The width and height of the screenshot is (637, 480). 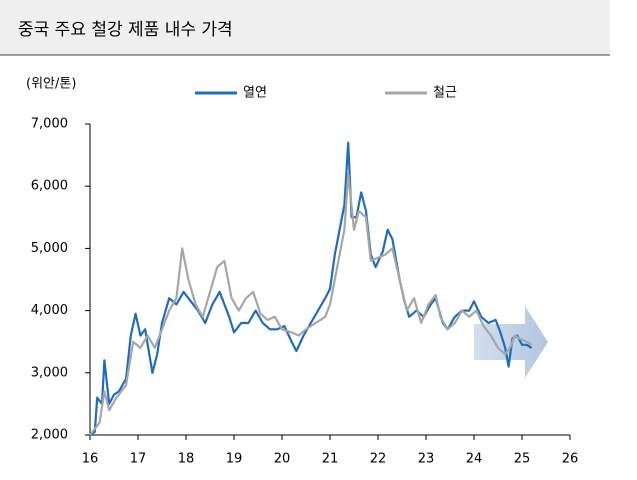 What do you see at coordinates (305, 27) in the screenshot?
I see `title-bar` at bounding box center [305, 27].